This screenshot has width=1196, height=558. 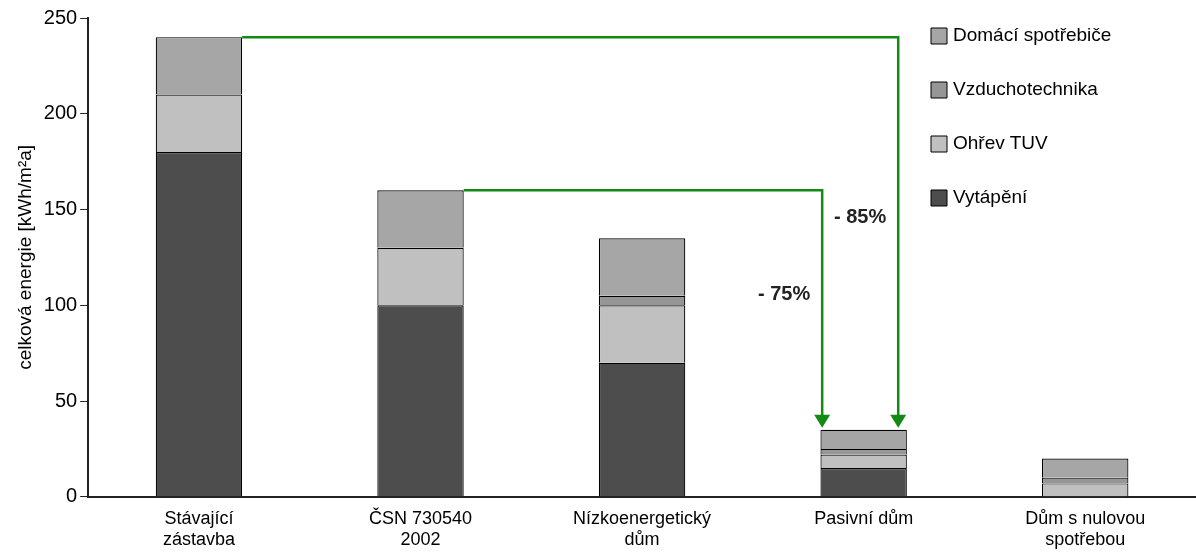 What do you see at coordinates (784, 292) in the screenshot?
I see `annotation: - 75%` at bounding box center [784, 292].